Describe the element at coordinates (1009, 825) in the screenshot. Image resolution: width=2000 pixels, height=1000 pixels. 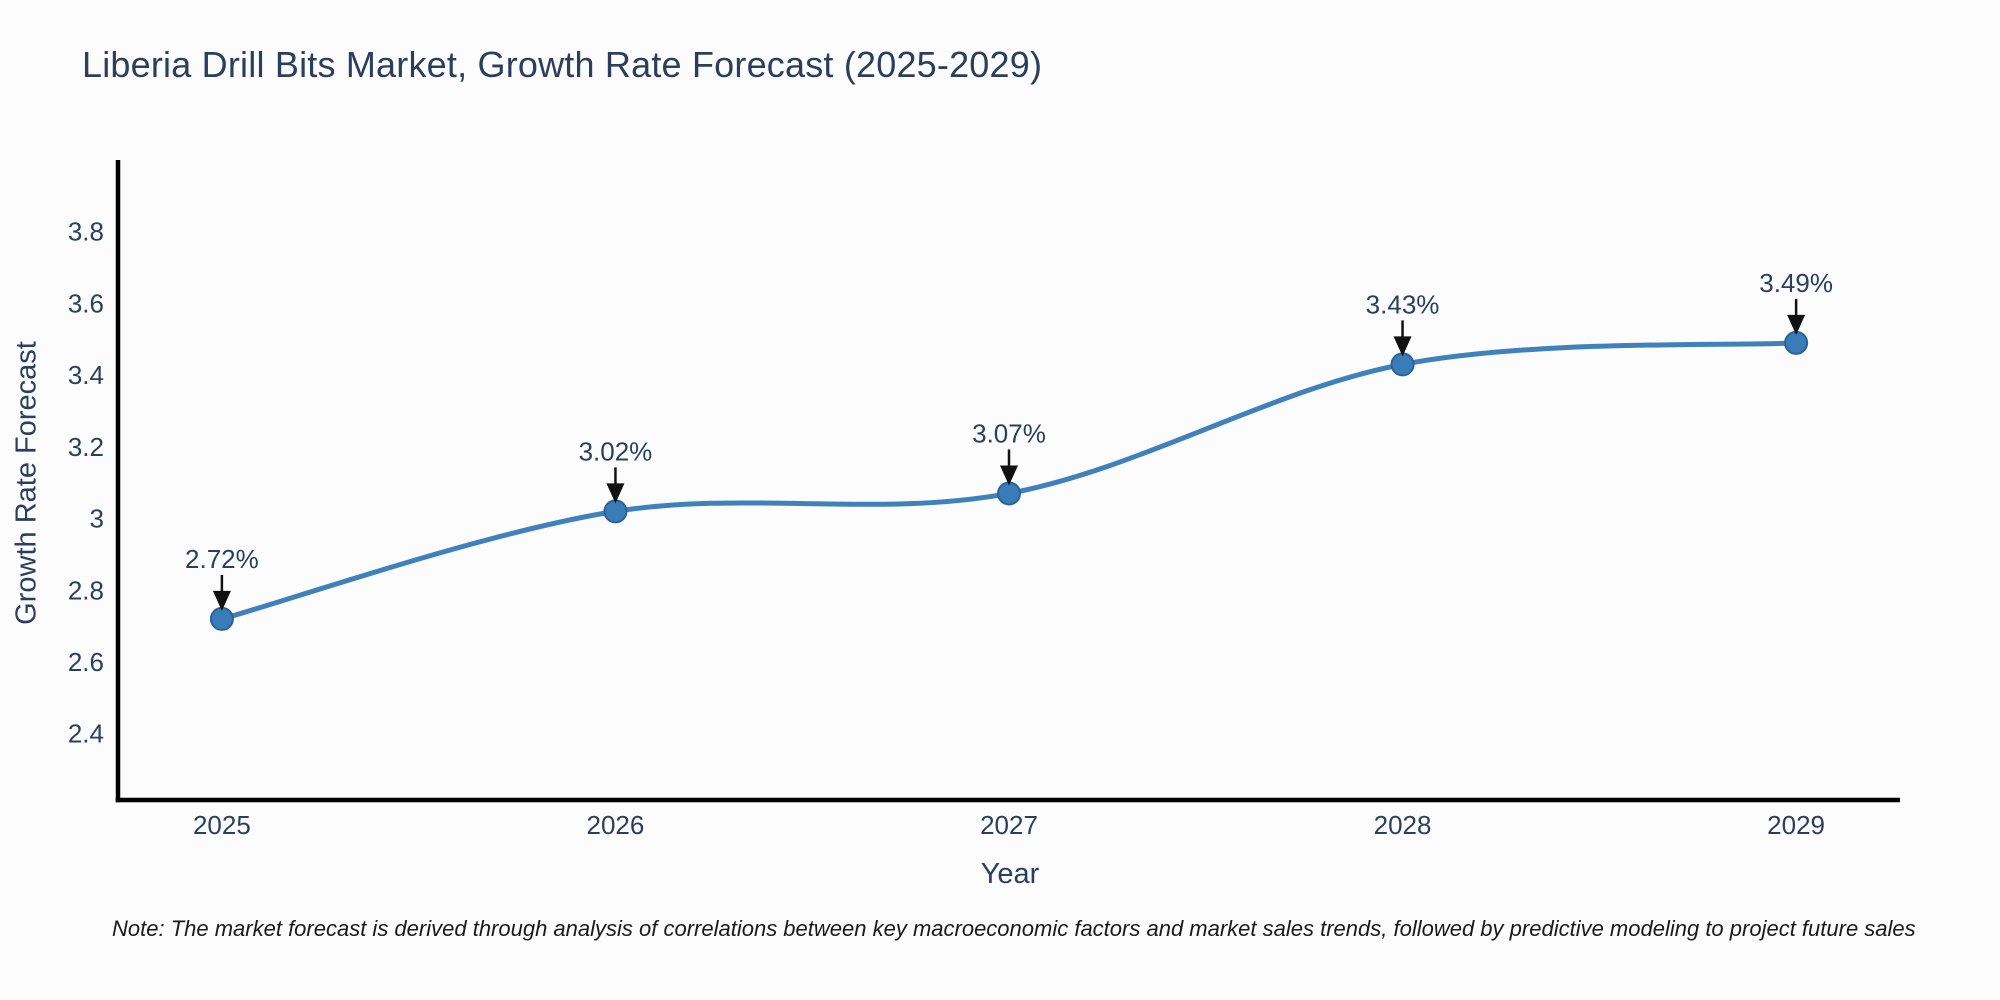
I see `x-tick-label: 2027` at that location.